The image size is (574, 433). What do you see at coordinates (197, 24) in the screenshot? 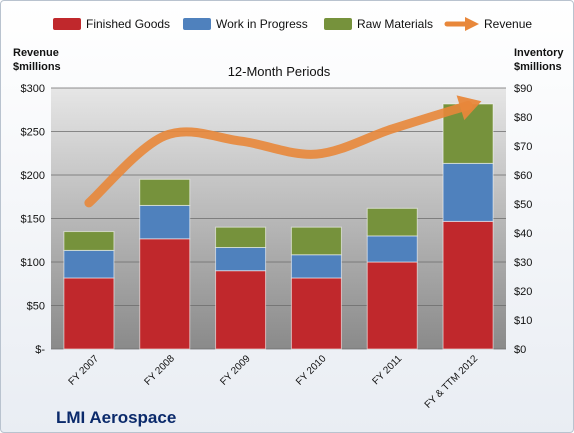
I see `legend-swatch-work-in-progress` at bounding box center [197, 24].